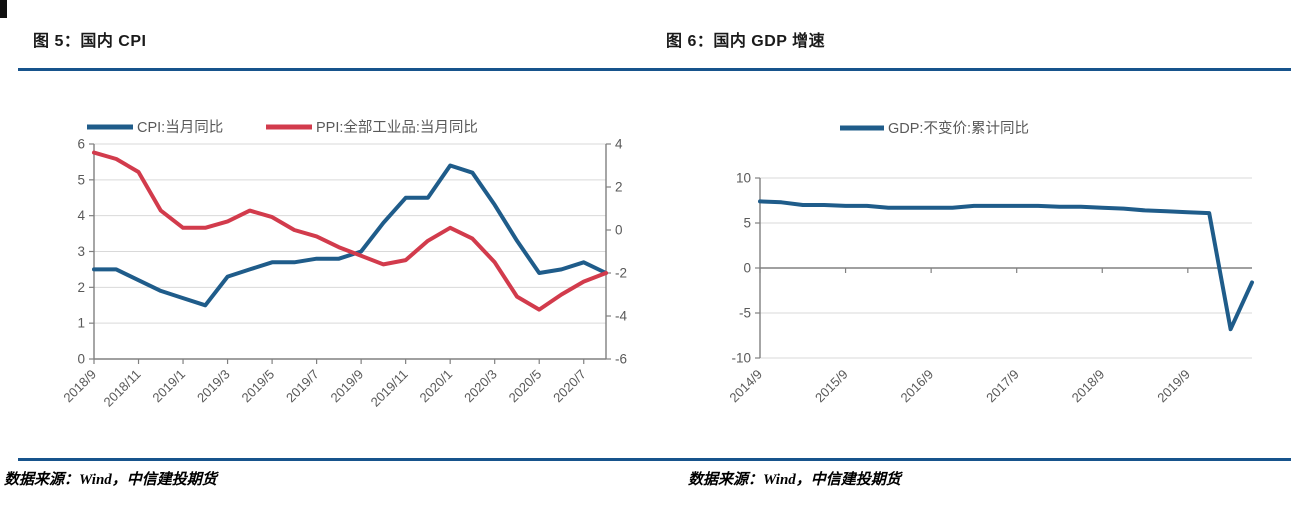  Describe the element at coordinates (90, 41) in the screenshot. I see `figure5-title: 图 5：国内 CPI` at that location.